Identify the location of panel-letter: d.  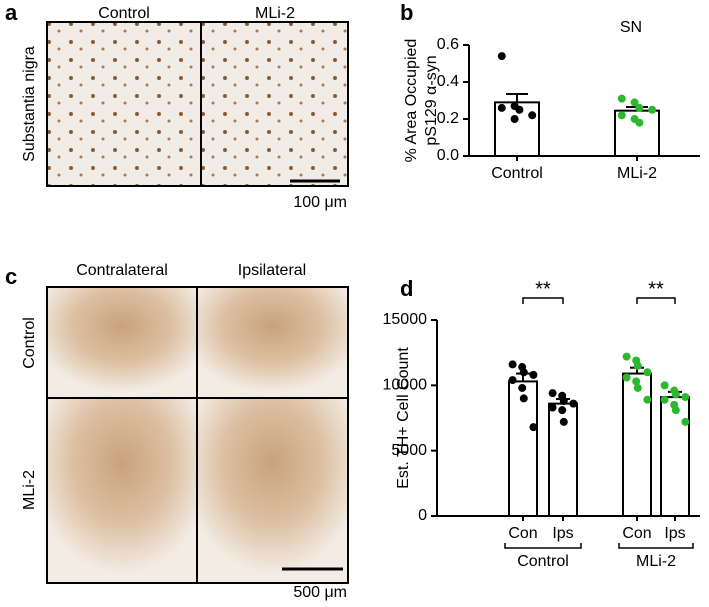
(406, 288).